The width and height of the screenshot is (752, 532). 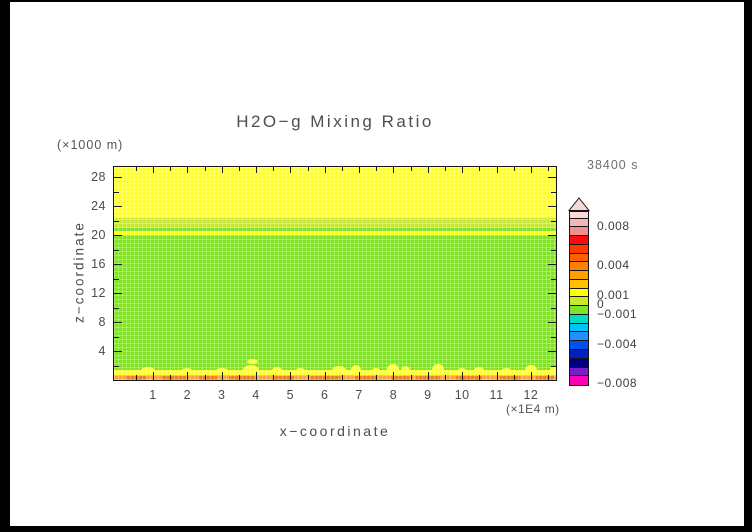 I want to click on colorbar-tick-label: 0.008, so click(x=613, y=226).